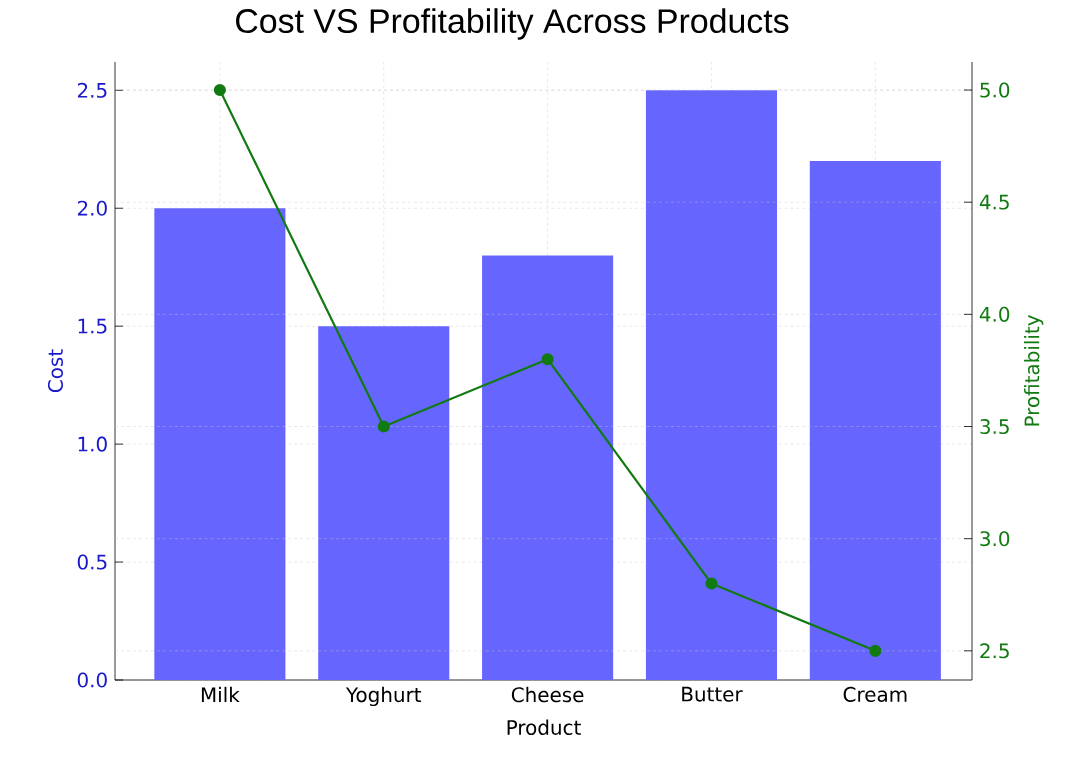  Describe the element at coordinates (712, 694) in the screenshot. I see `x-tick-label: Butter` at that location.